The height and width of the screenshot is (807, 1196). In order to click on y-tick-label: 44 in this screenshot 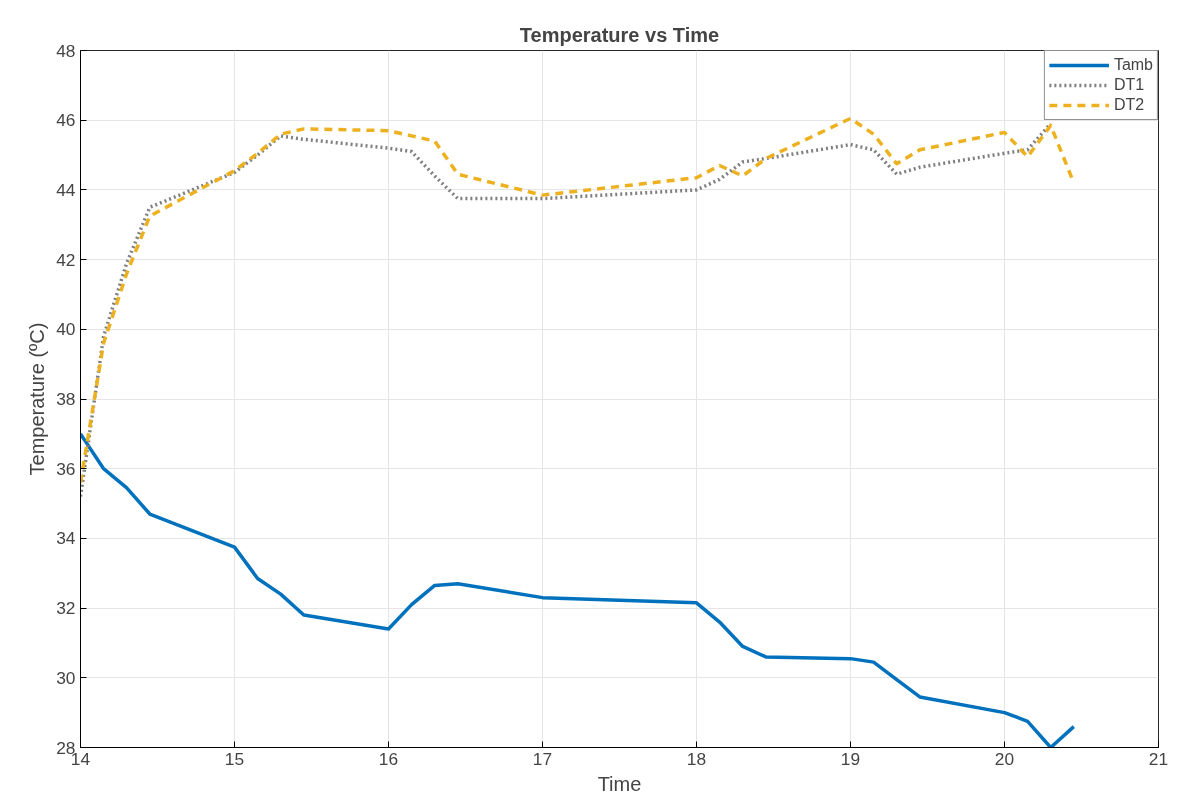, I will do `click(66, 189)`.